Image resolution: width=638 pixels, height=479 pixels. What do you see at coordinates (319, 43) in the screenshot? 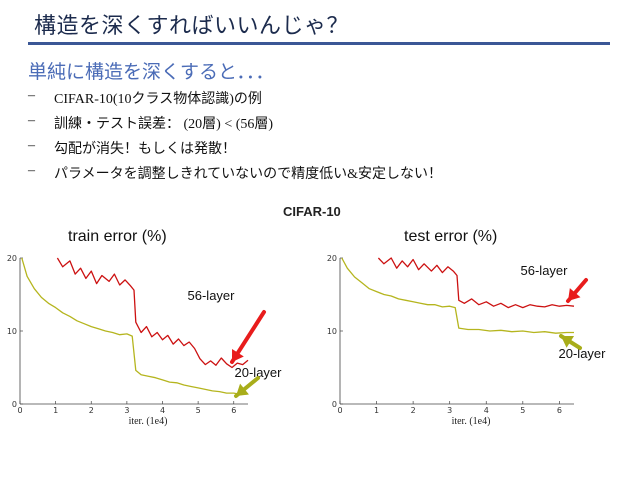
I see `title-underline` at bounding box center [319, 43].